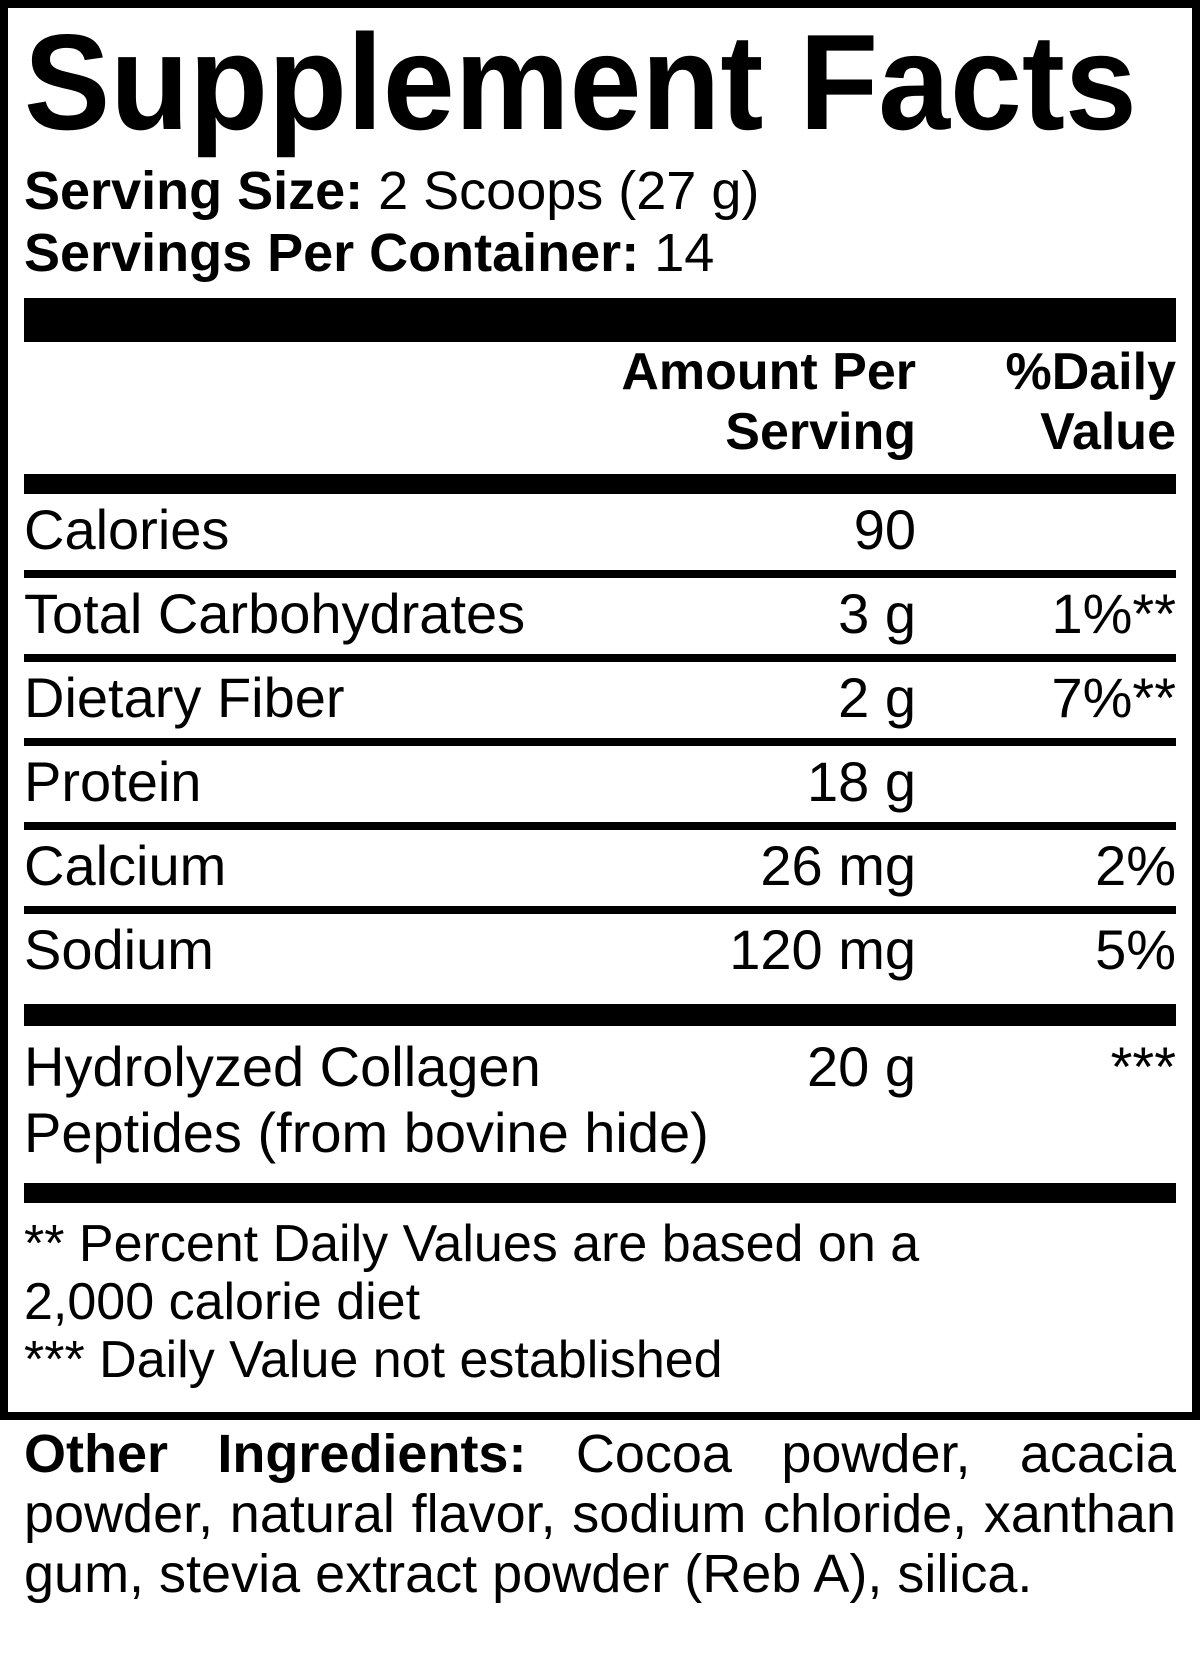  What do you see at coordinates (332, 253) in the screenshot?
I see `servings-per-container-label: Servings Per Container:` at bounding box center [332, 253].